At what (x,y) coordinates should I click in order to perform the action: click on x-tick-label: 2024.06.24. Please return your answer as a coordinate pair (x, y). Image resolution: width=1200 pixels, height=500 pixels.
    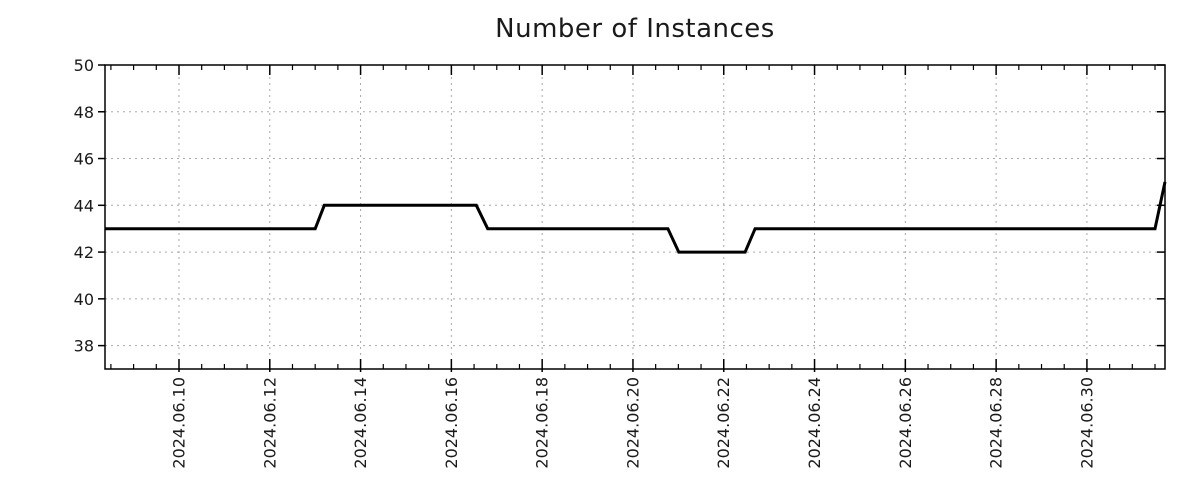
    Looking at the image, I should click on (814, 423).